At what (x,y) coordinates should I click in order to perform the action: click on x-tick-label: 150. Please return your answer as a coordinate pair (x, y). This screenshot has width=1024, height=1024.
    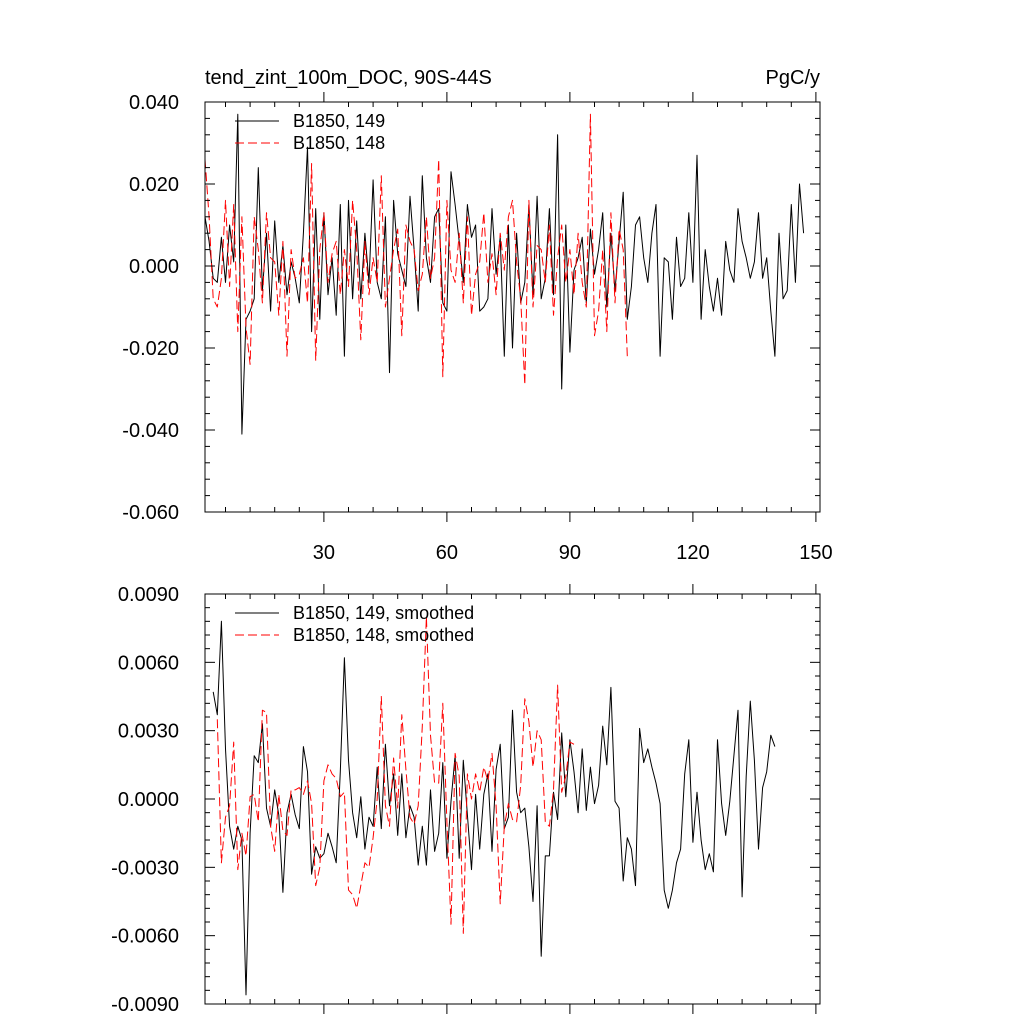
    Looking at the image, I should click on (815, 553).